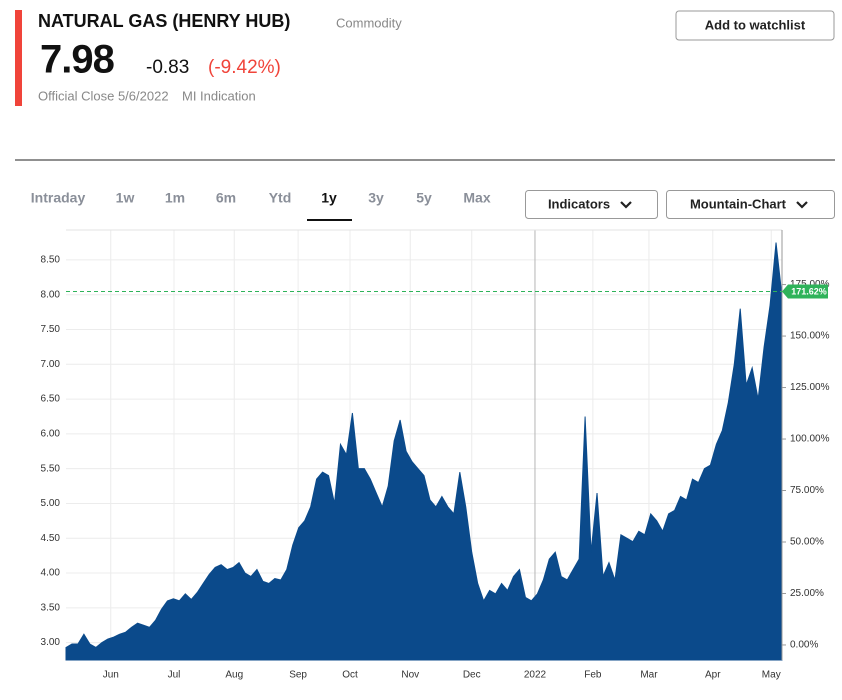 This screenshot has height=700, width=842. What do you see at coordinates (810, 439) in the screenshot?
I see `y2-tick-label: 100.00%` at bounding box center [810, 439].